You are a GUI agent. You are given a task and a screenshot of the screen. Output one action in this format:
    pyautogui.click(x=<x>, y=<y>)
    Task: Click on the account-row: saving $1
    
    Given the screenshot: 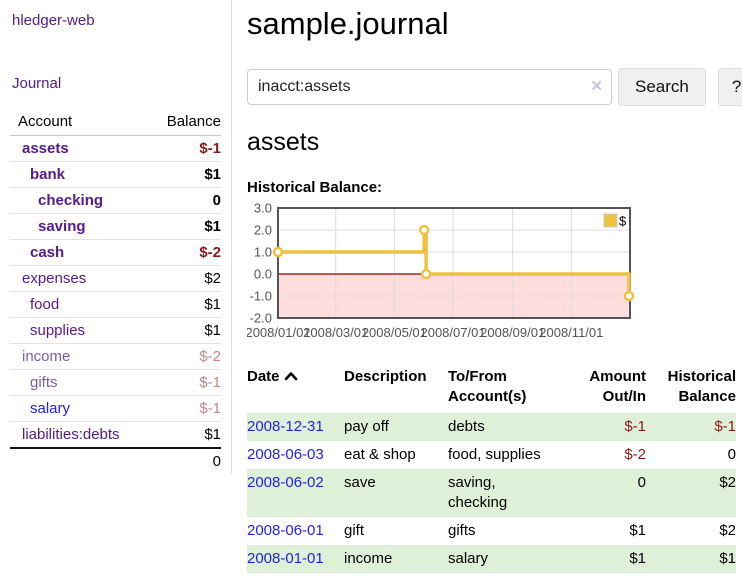 What is the action you would take?
    pyautogui.click(x=115, y=226)
    